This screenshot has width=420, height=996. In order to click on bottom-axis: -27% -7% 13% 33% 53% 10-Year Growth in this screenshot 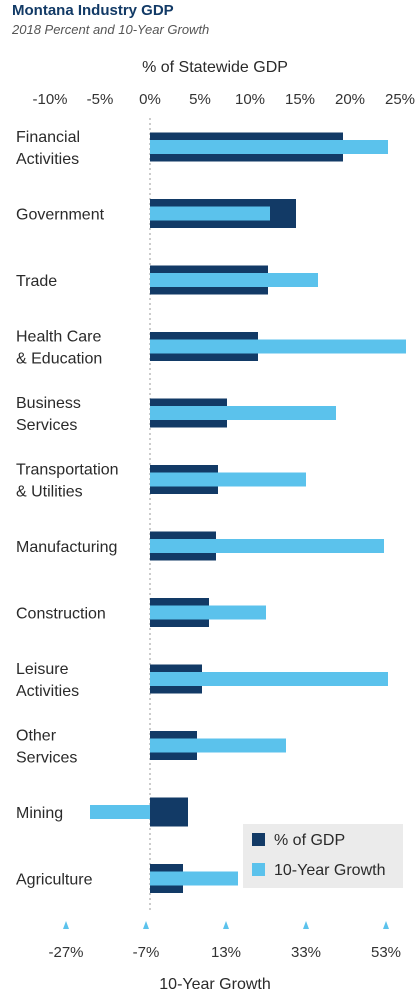, I will do `click(224, 957)`.